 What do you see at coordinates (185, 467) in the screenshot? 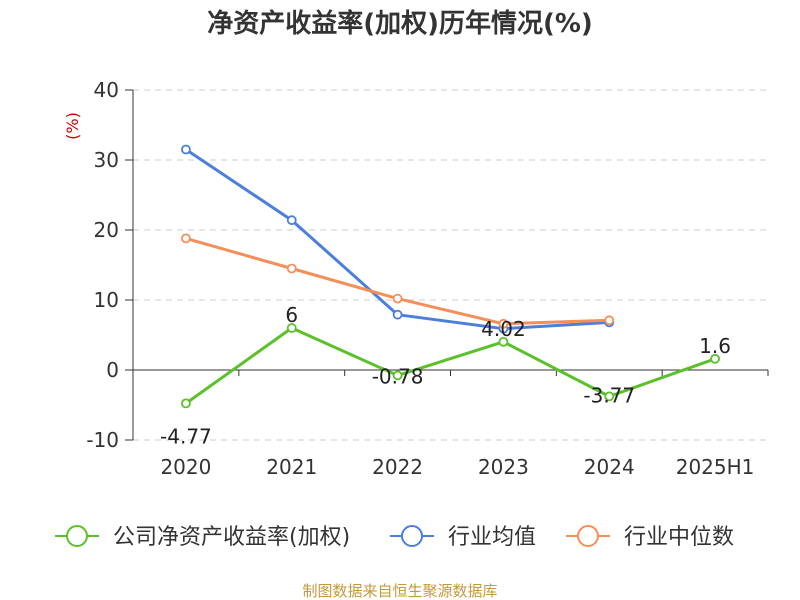
I see `x-tick-label: 2020` at bounding box center [185, 467].